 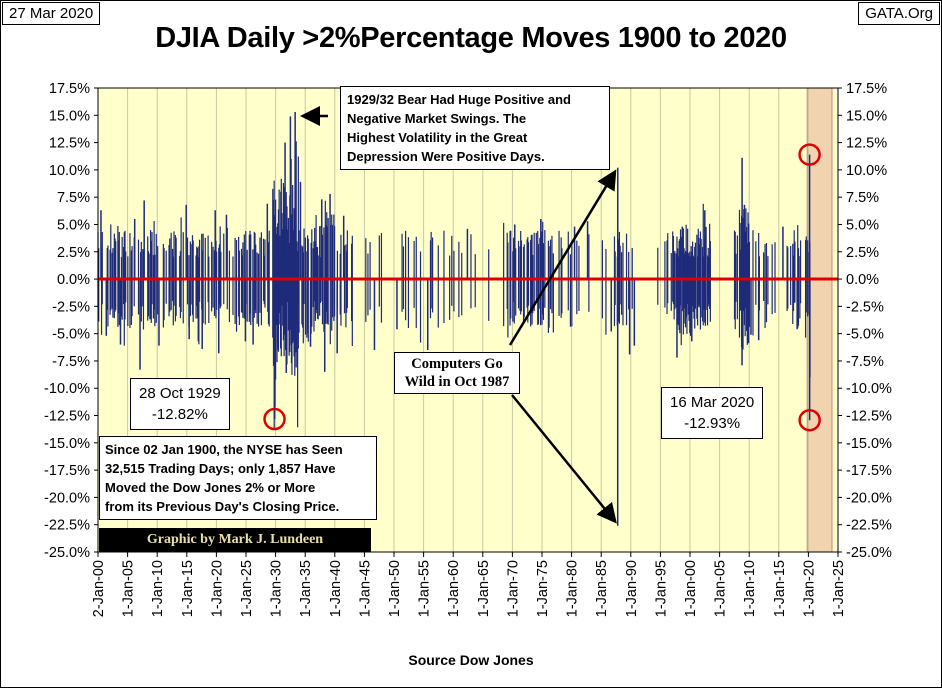 What do you see at coordinates (67, 526) in the screenshot?
I see `y-tick-label-left: -22.5%` at bounding box center [67, 526].